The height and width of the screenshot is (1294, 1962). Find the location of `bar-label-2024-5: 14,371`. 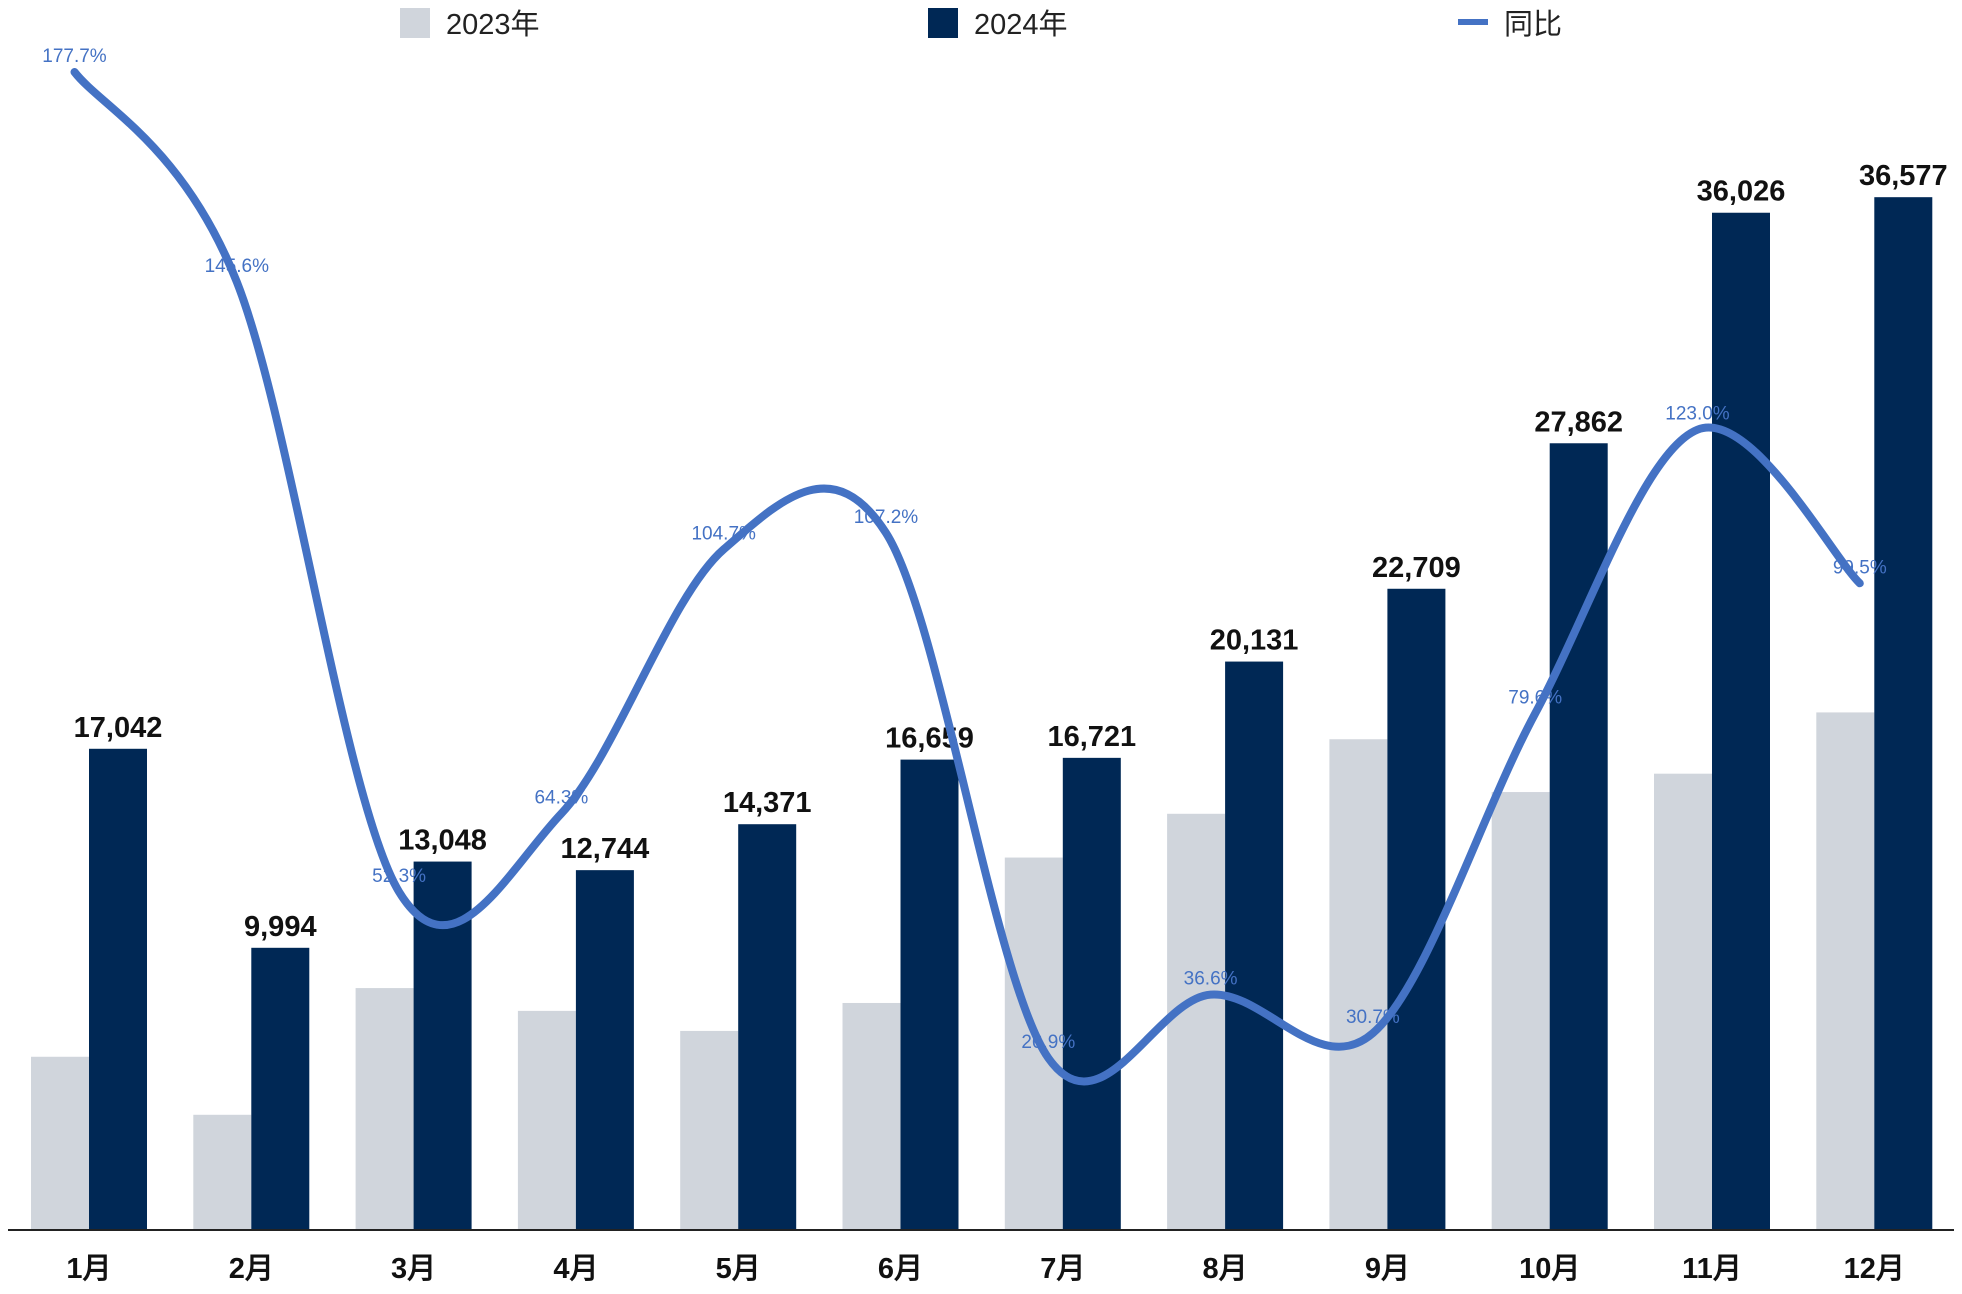

bar-label-2024-5: 14,371 is located at coordinates (767, 803).